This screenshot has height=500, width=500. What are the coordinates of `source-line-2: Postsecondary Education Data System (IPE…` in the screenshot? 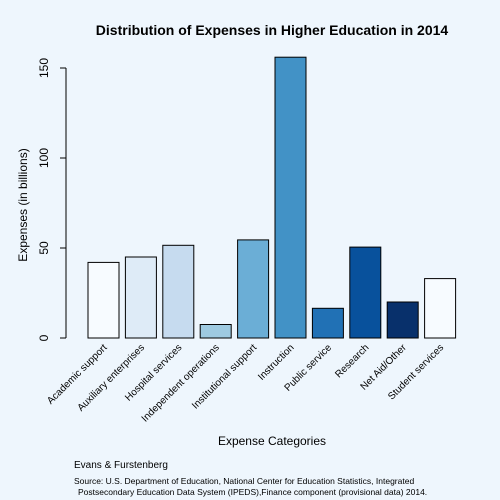 It's located at (252, 492).